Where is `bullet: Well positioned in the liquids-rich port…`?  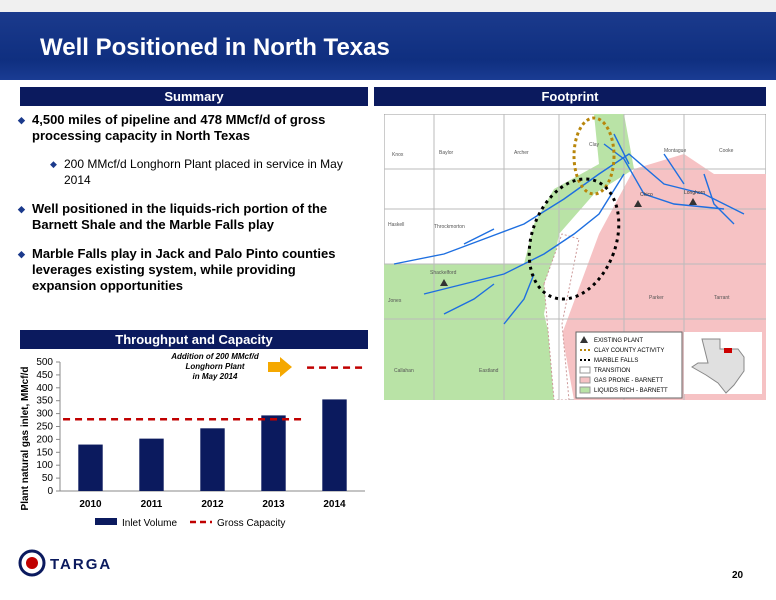 bullet: Well positioned in the liquids-rich port… is located at coordinates (183, 217).